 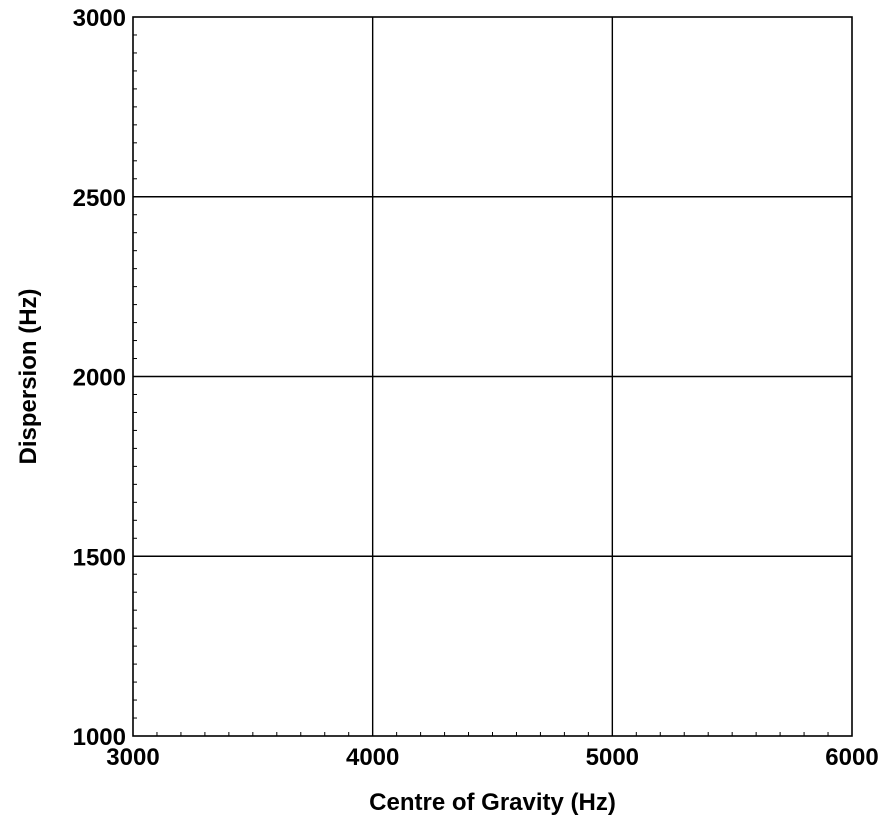 What do you see at coordinates (851, 757) in the screenshot?
I see `x-tick-label: 6000` at bounding box center [851, 757].